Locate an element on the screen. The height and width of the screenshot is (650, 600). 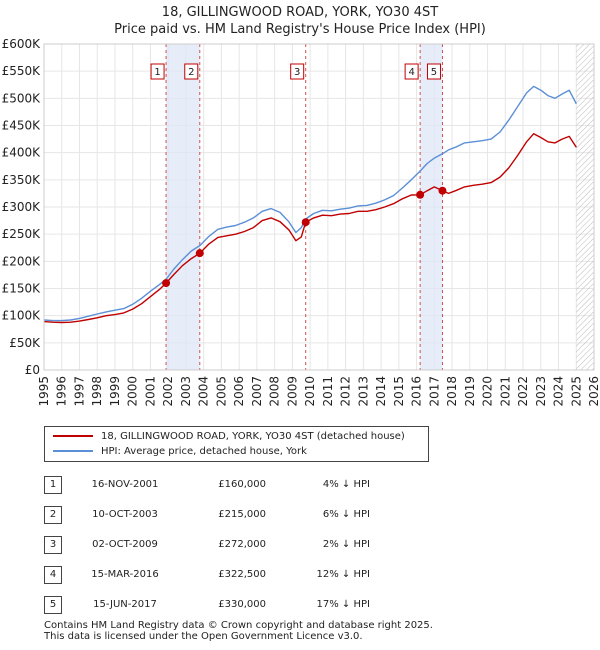
y-tick-label: £300K is located at coordinates (22, 207).